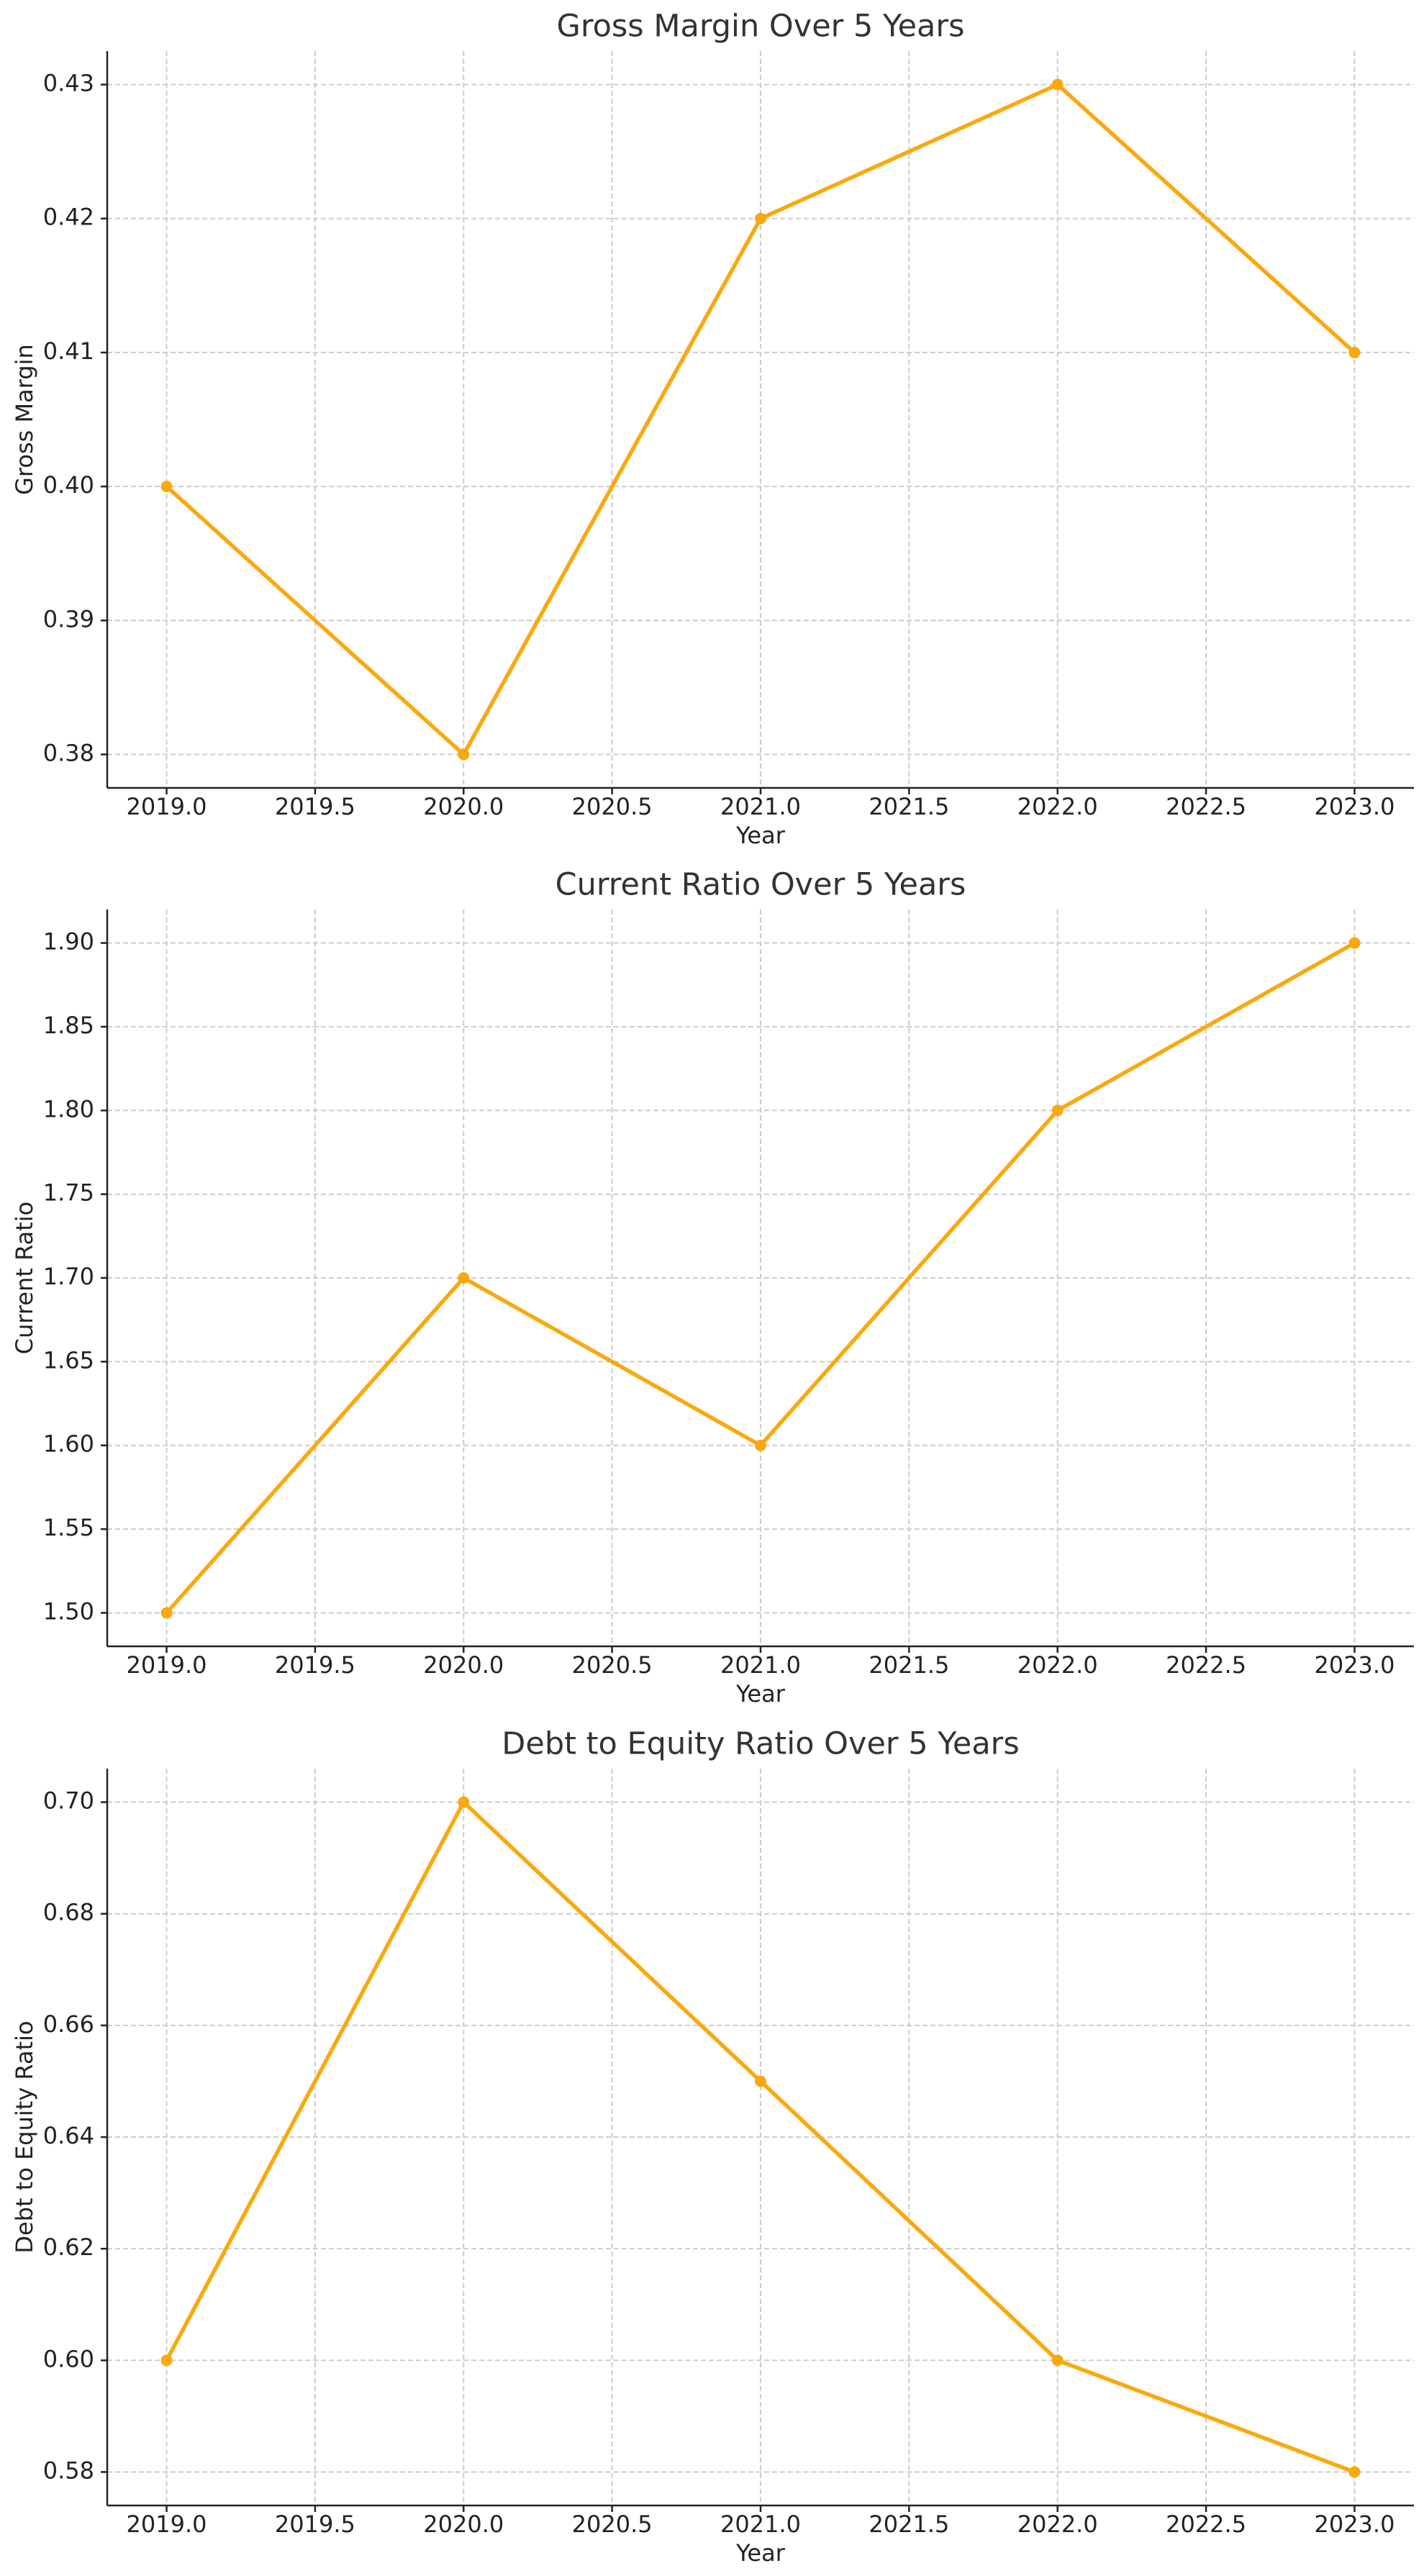  I want to click on y-tick-label: 1.85, so click(69, 1025).